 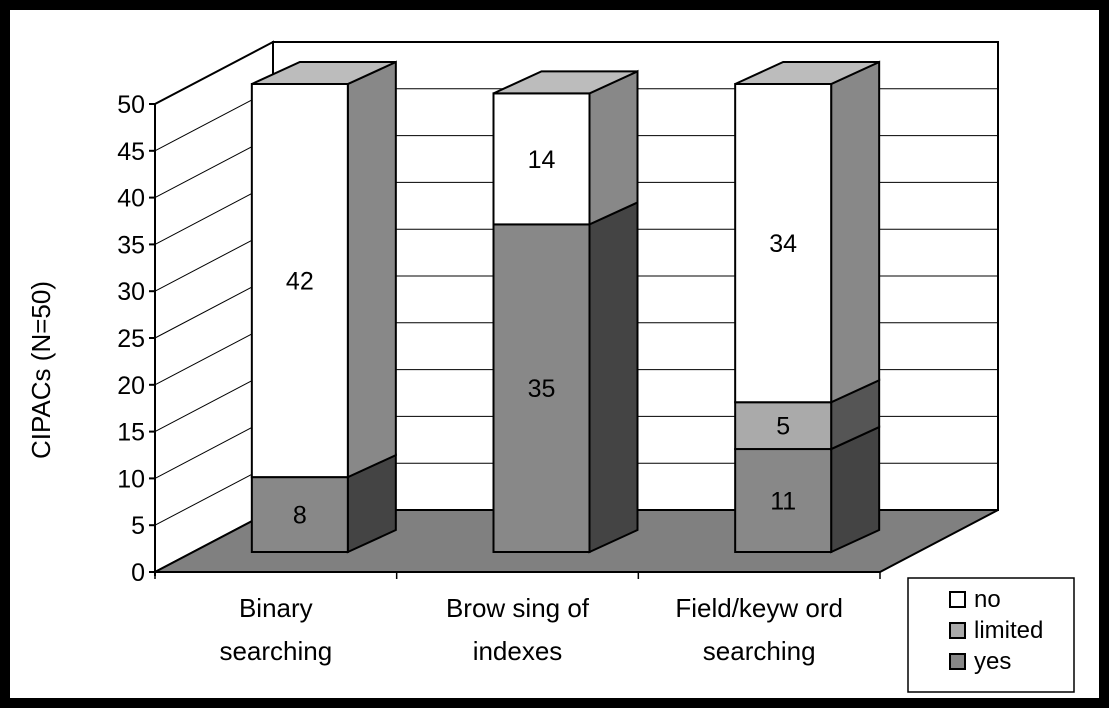 I want to click on y-tick-label: 40, so click(x=131, y=199).